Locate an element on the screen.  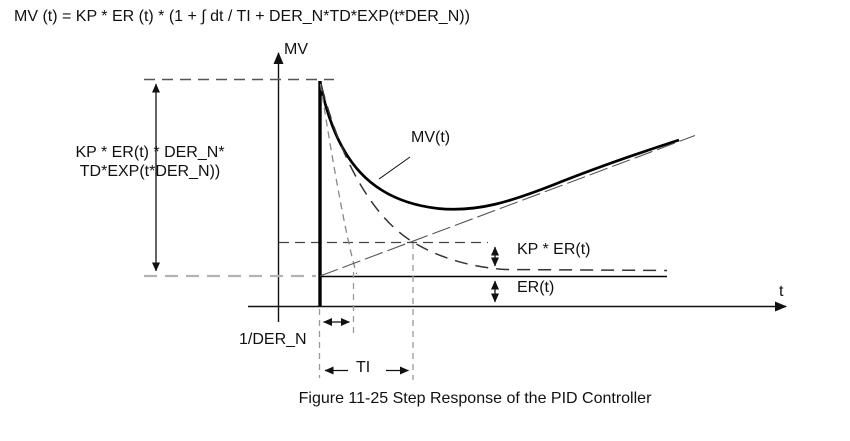
x-axis-label: t is located at coordinates (781, 291).